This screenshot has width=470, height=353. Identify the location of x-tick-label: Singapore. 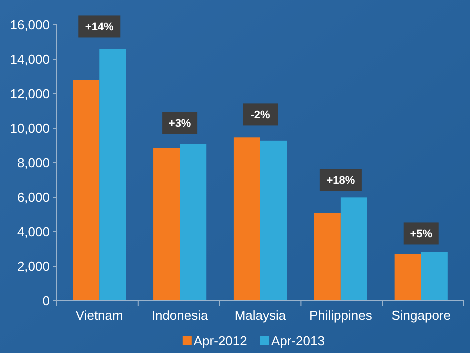
(422, 315).